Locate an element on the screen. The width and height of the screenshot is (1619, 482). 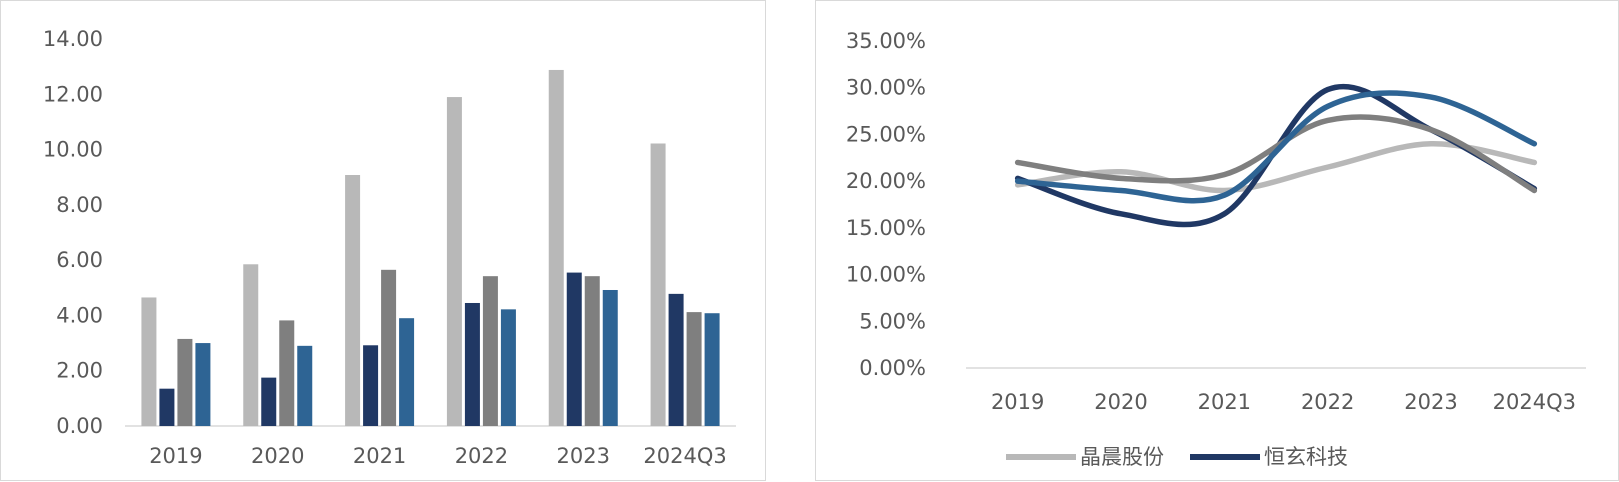
y-tick-label: 5.00% is located at coordinates (892, 321).